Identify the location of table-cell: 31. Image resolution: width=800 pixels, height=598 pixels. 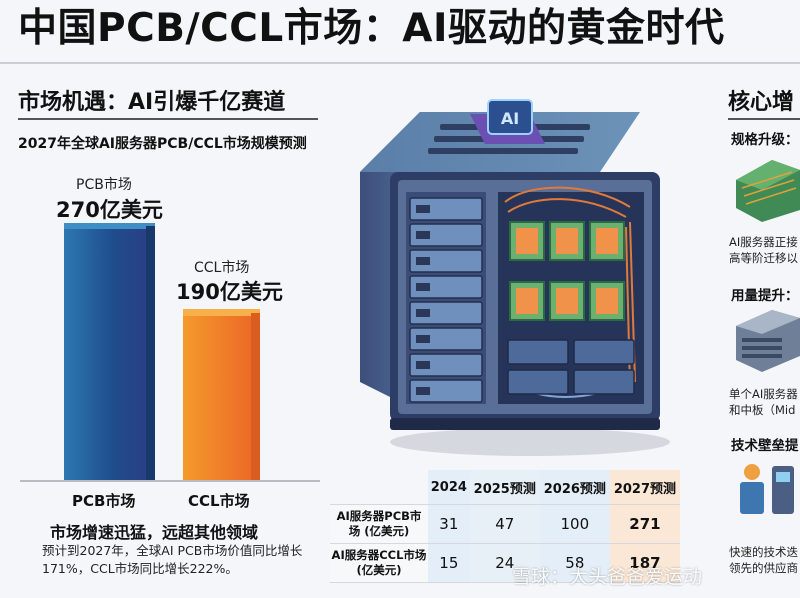
(449, 524).